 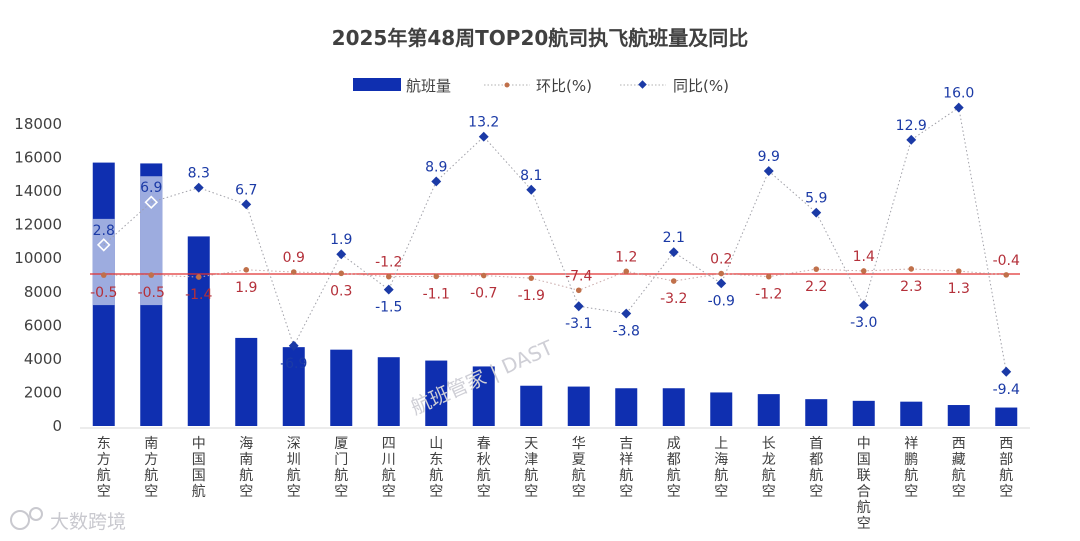 I want to click on label-mom-5: 0.3, so click(x=341, y=291).